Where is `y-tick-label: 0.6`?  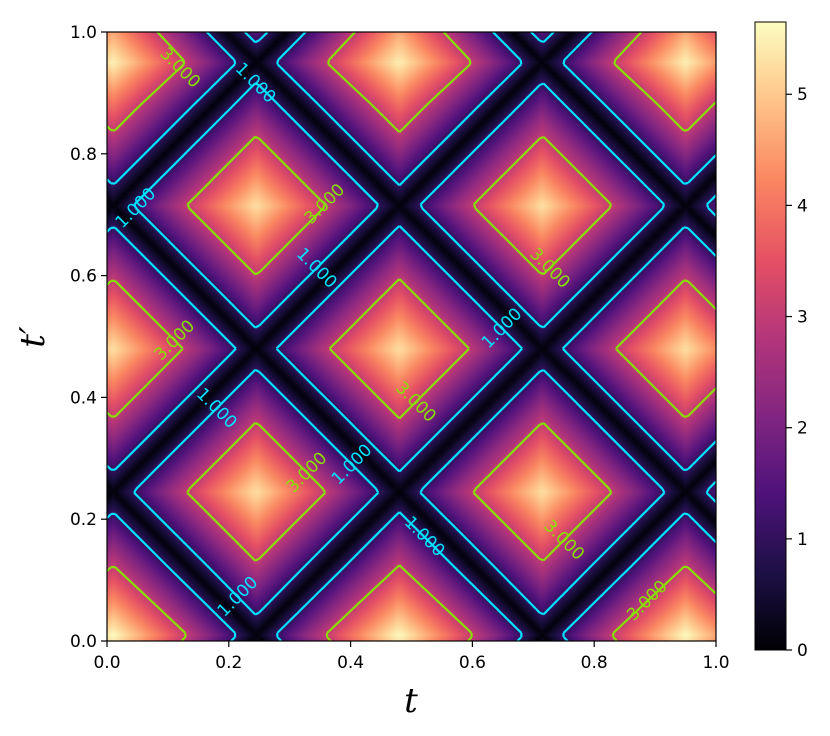 y-tick-label: 0.6 is located at coordinates (83, 277).